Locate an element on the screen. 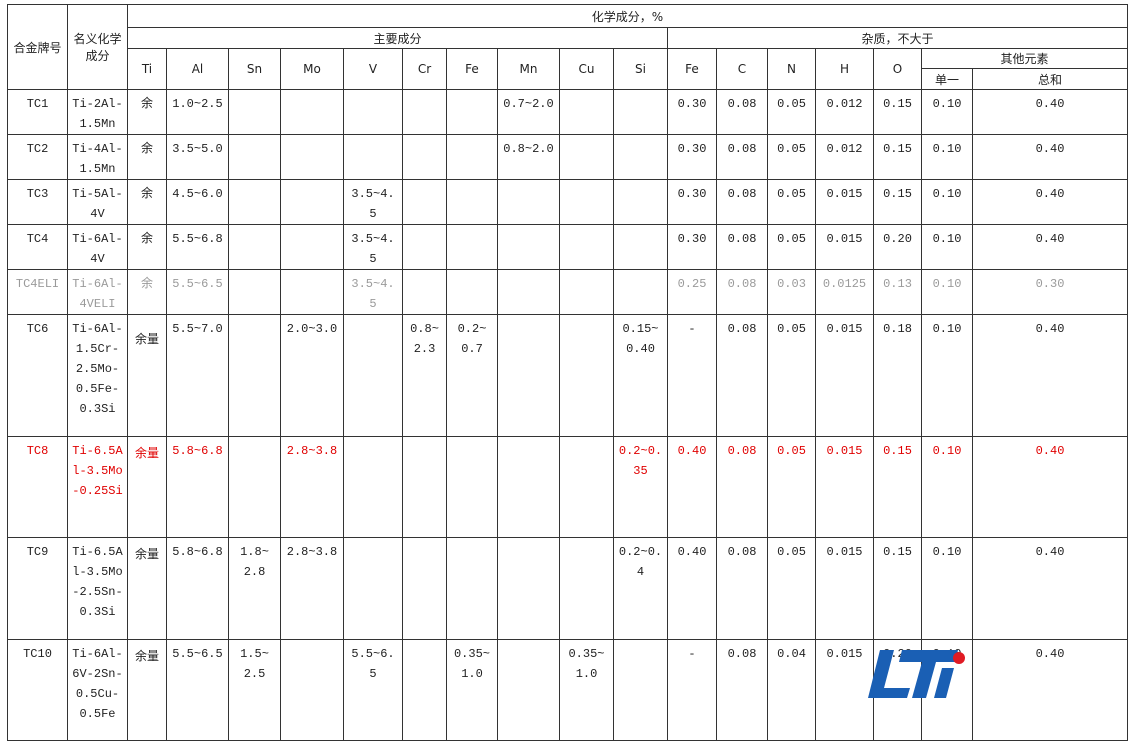  composition-value-cell: 0.15 is located at coordinates (897, 157).